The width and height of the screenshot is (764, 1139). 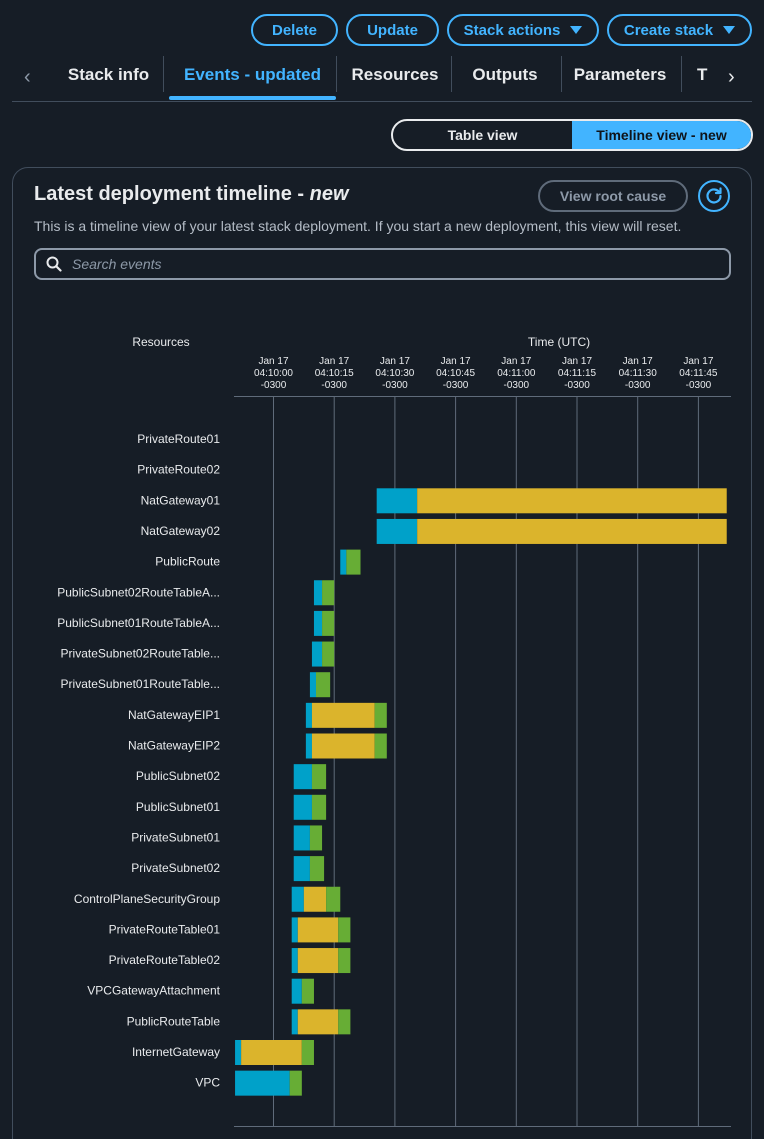 I want to click on tab-label: Stack info, so click(x=108, y=74).